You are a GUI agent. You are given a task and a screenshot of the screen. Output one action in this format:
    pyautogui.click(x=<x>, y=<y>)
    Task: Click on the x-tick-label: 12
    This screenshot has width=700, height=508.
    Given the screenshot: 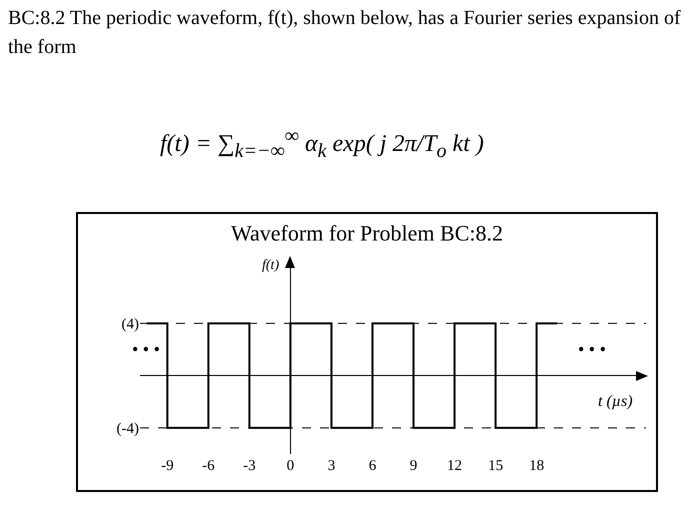 What is the action you would take?
    pyautogui.click(x=454, y=466)
    